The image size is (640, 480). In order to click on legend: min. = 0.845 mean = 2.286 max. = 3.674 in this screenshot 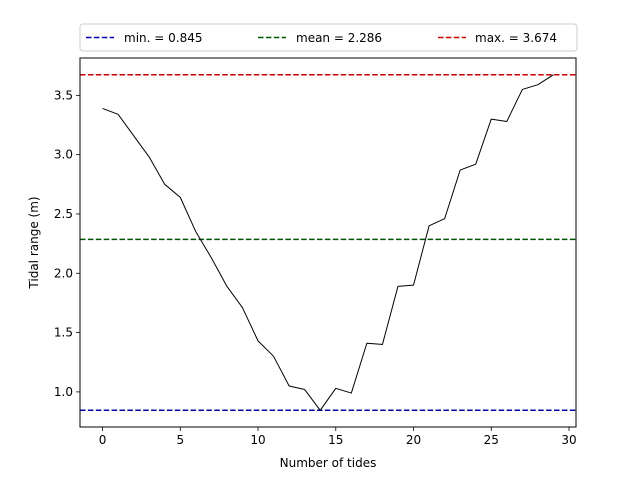, I will do `click(328, 37)`.